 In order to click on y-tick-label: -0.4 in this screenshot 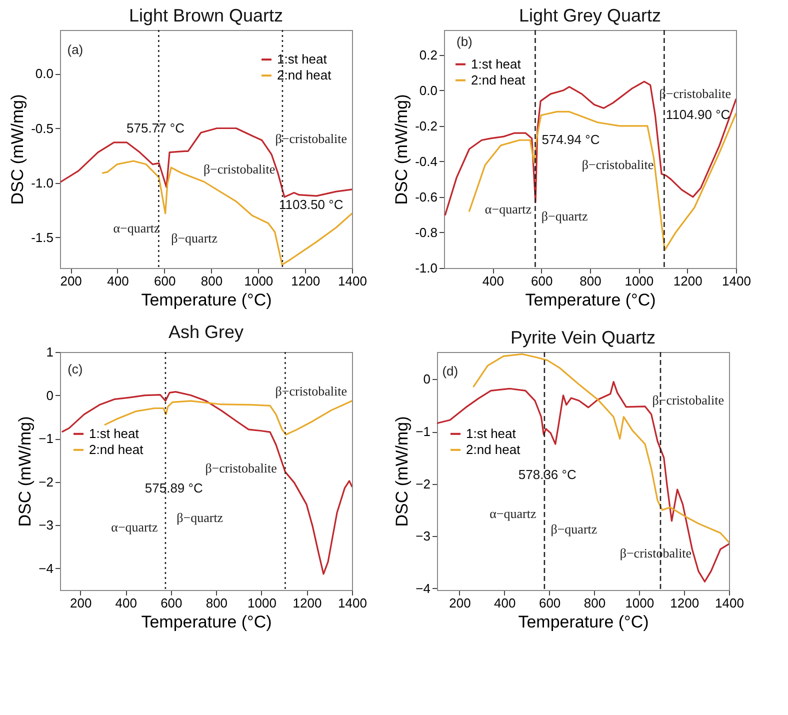, I will do `click(426, 161)`.